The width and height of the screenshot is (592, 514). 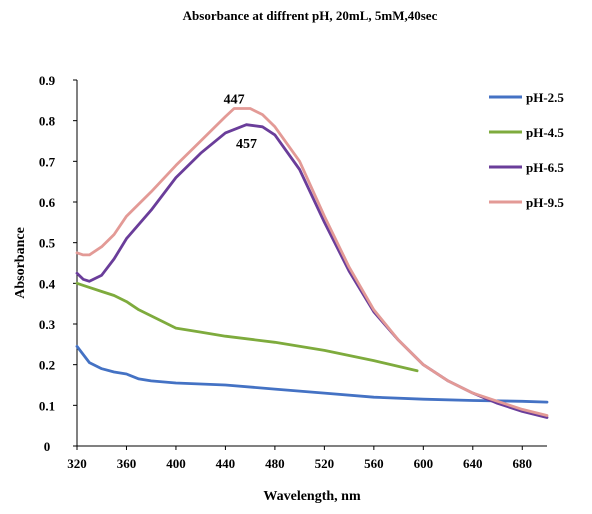 What do you see at coordinates (127, 463) in the screenshot?
I see `x-tick-label: 360` at bounding box center [127, 463].